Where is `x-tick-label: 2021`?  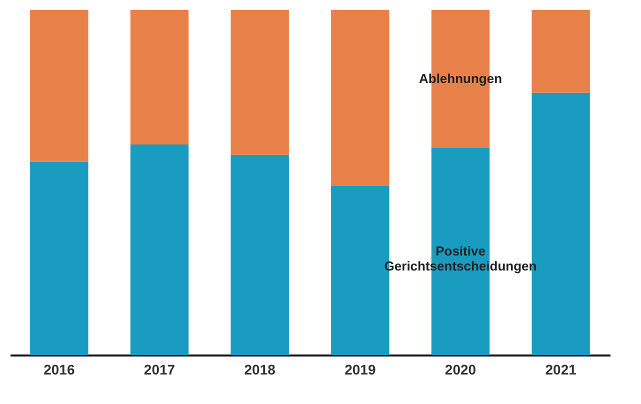 x-tick-label: 2021 is located at coordinates (561, 370).